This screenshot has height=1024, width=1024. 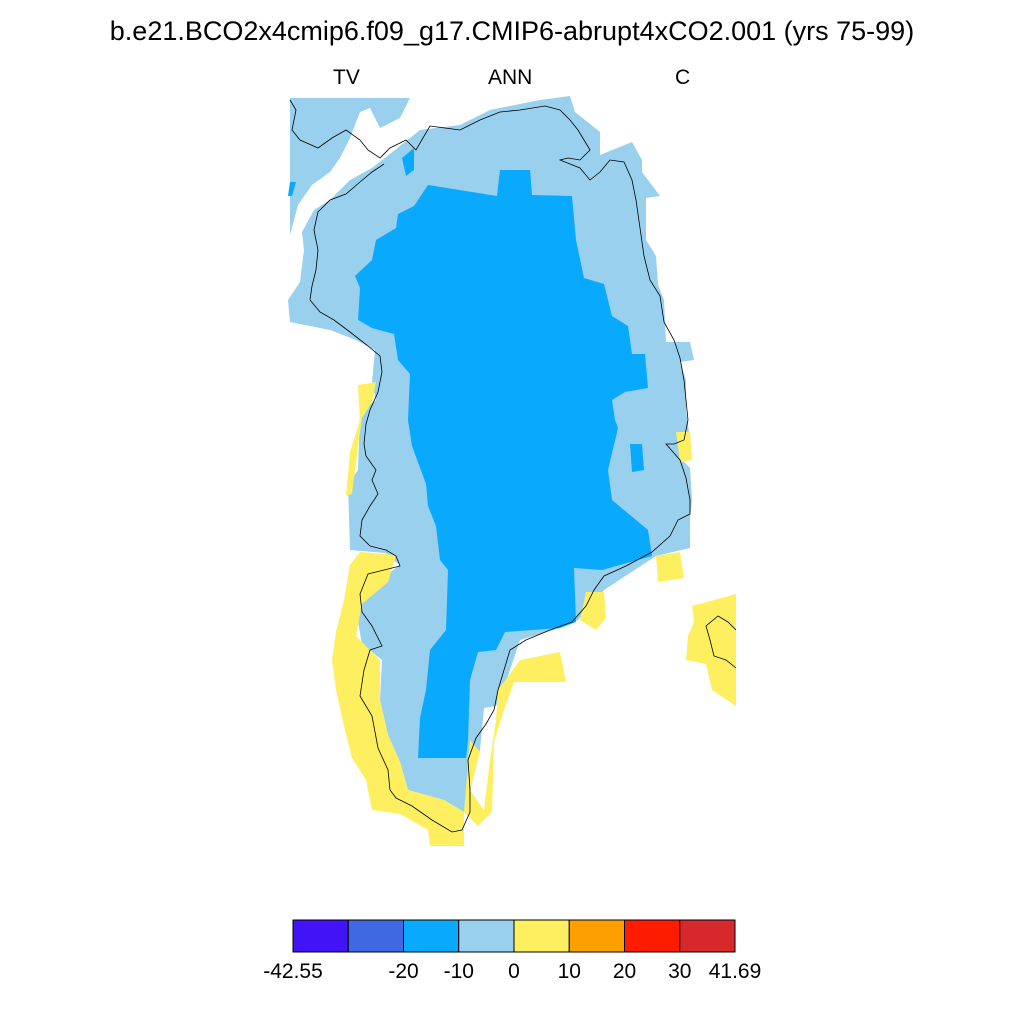 I want to click on colorbar-label: 41.69, so click(x=735, y=971).